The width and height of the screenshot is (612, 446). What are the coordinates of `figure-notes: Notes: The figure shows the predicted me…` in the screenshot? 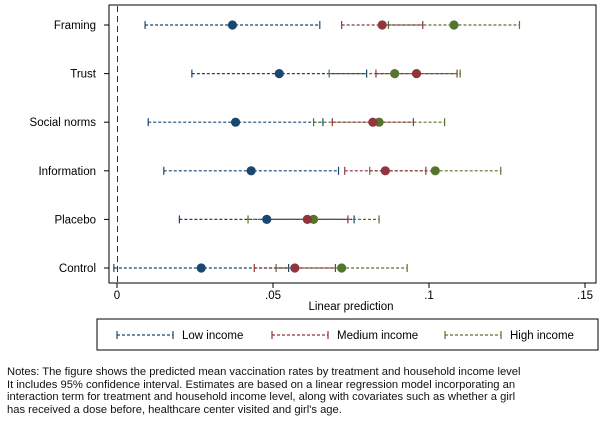 It's located at (307, 391).